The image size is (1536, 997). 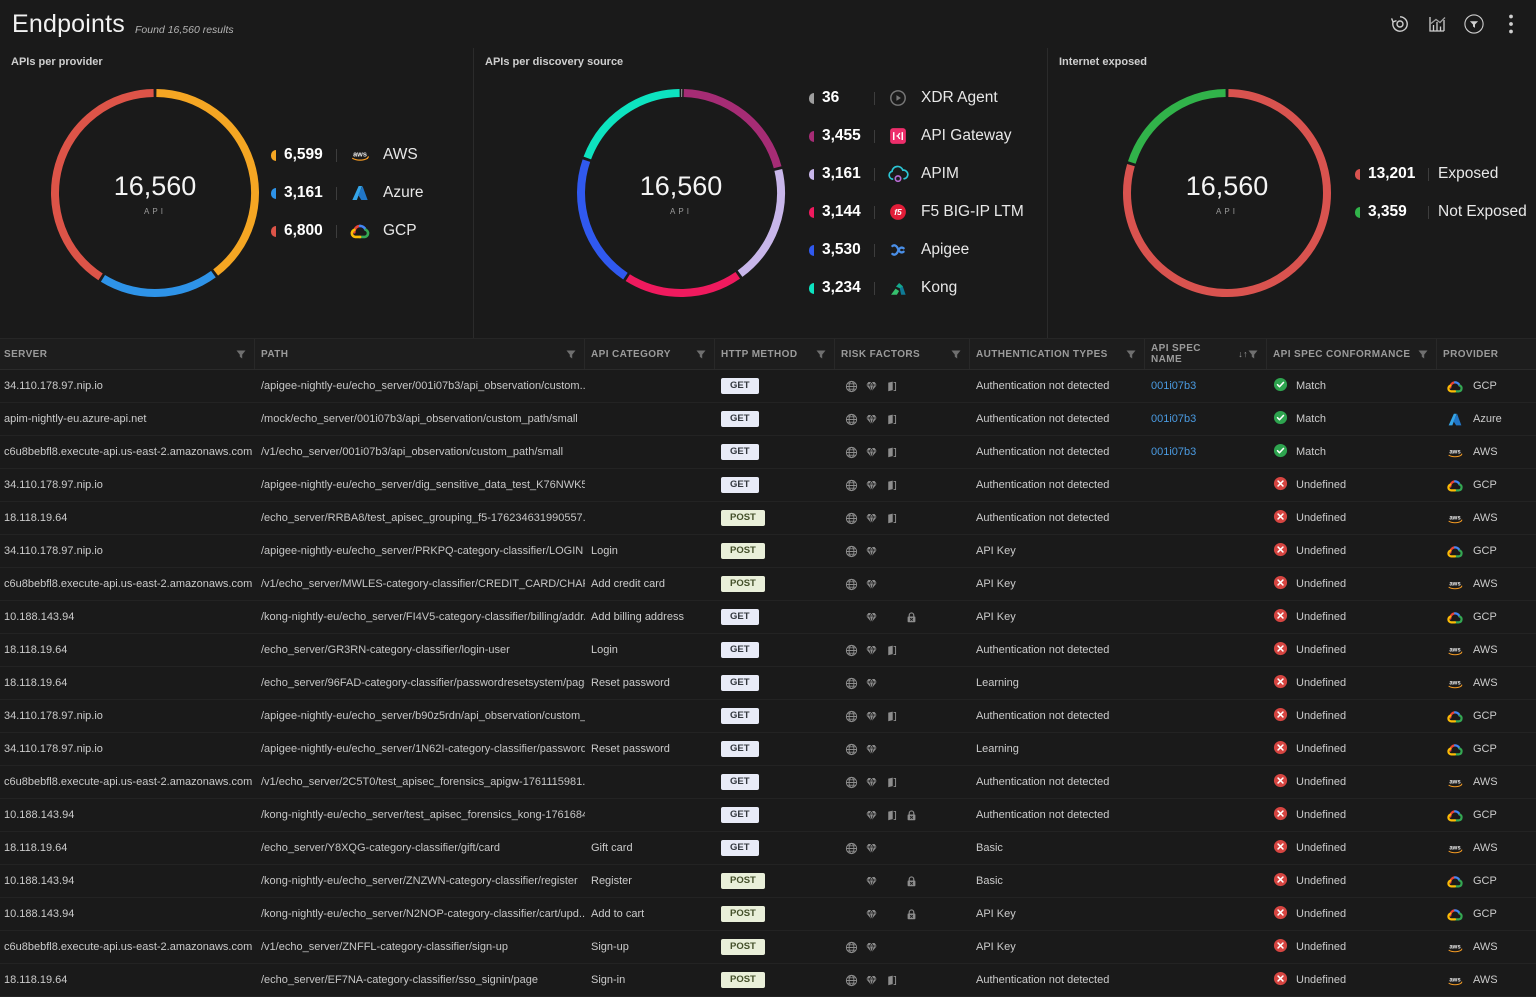 What do you see at coordinates (1179, 127) in the screenshot?
I see `donut-segment-not-exposed` at bounding box center [1179, 127].